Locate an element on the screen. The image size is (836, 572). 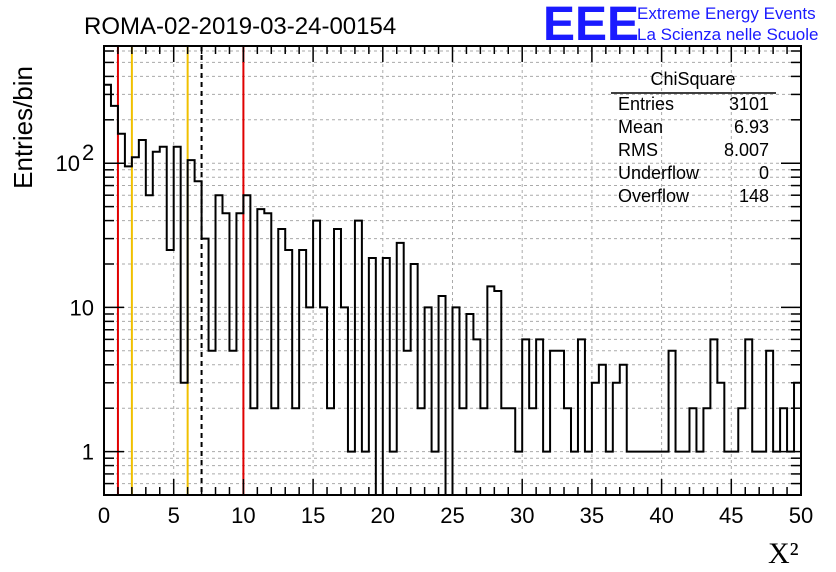
x-axis-title: X² is located at coordinates (783, 553).